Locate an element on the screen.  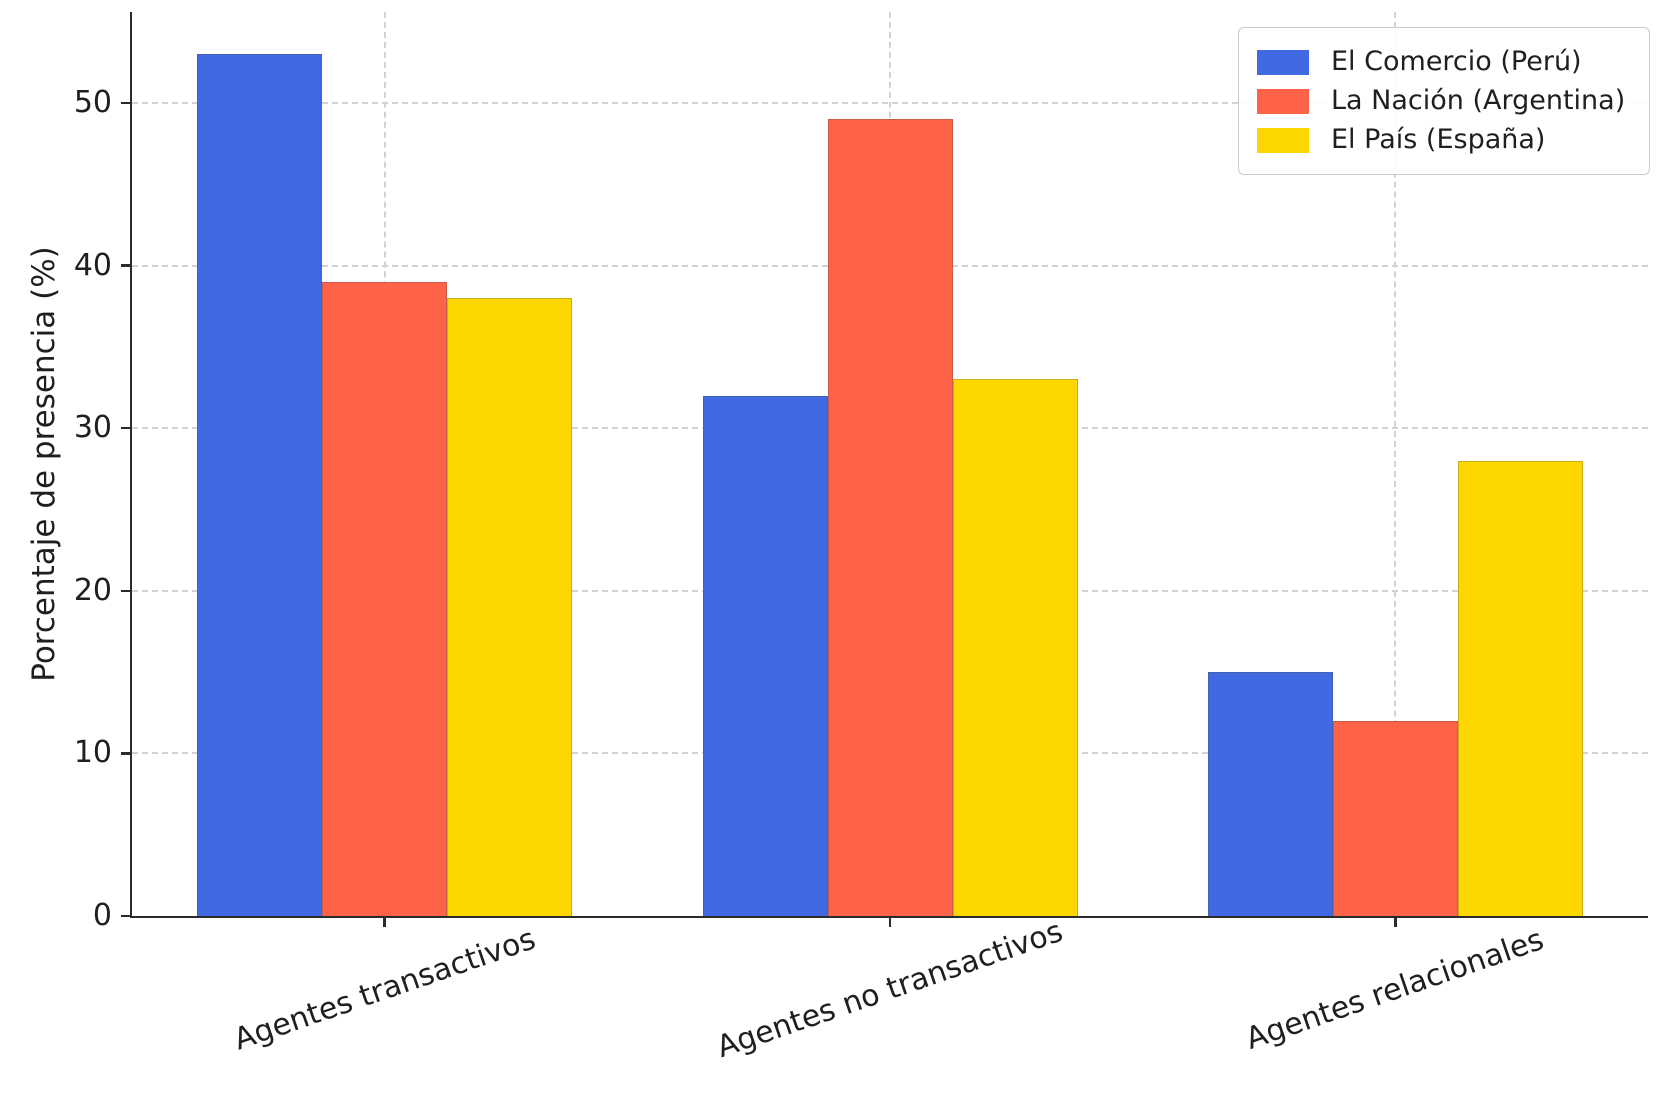
y-axis-tick-label: 10 is located at coordinates (92, 753).